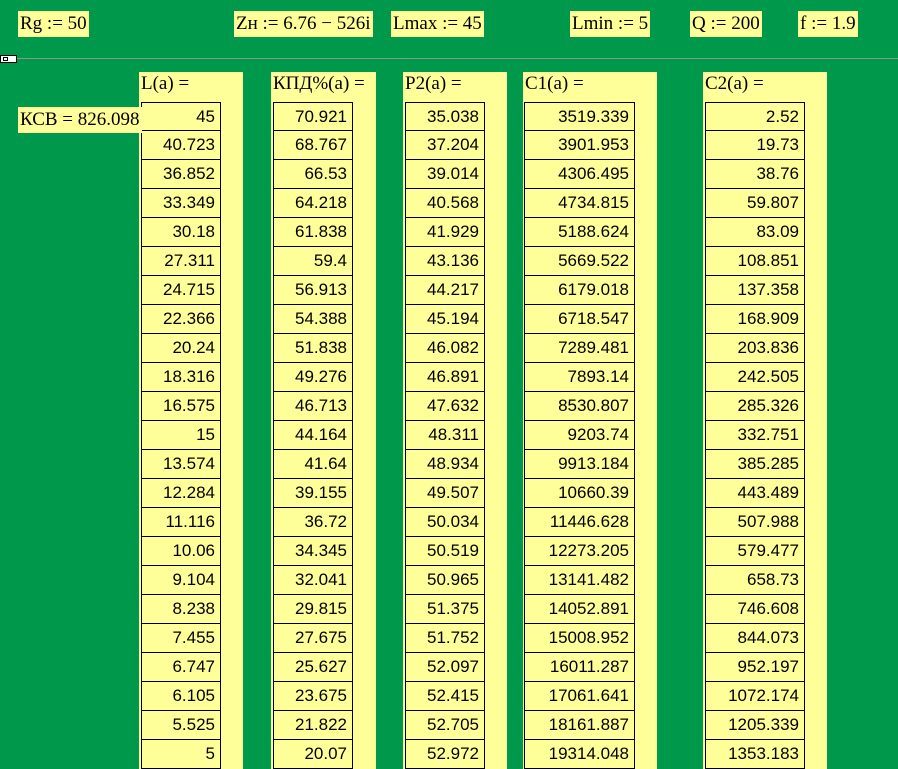  I want to click on q-definition: Q := 200, so click(726, 24).